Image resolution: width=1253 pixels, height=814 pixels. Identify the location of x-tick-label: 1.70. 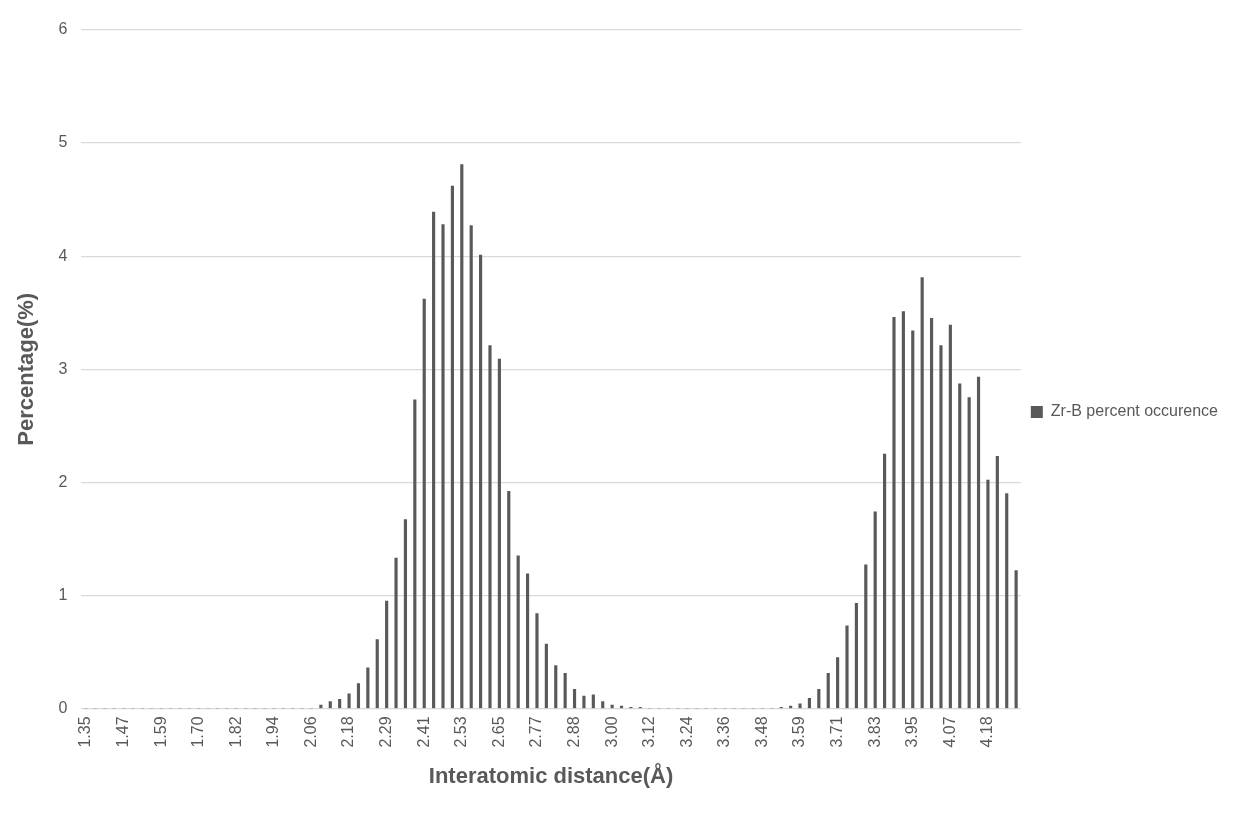
(198, 732).